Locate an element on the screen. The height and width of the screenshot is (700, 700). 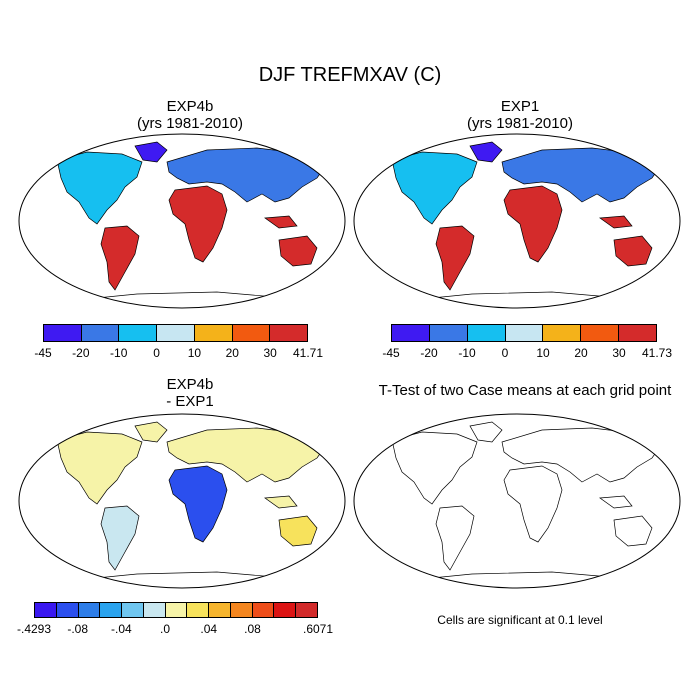
map-exp4b-land is located at coordinates (192, 224).